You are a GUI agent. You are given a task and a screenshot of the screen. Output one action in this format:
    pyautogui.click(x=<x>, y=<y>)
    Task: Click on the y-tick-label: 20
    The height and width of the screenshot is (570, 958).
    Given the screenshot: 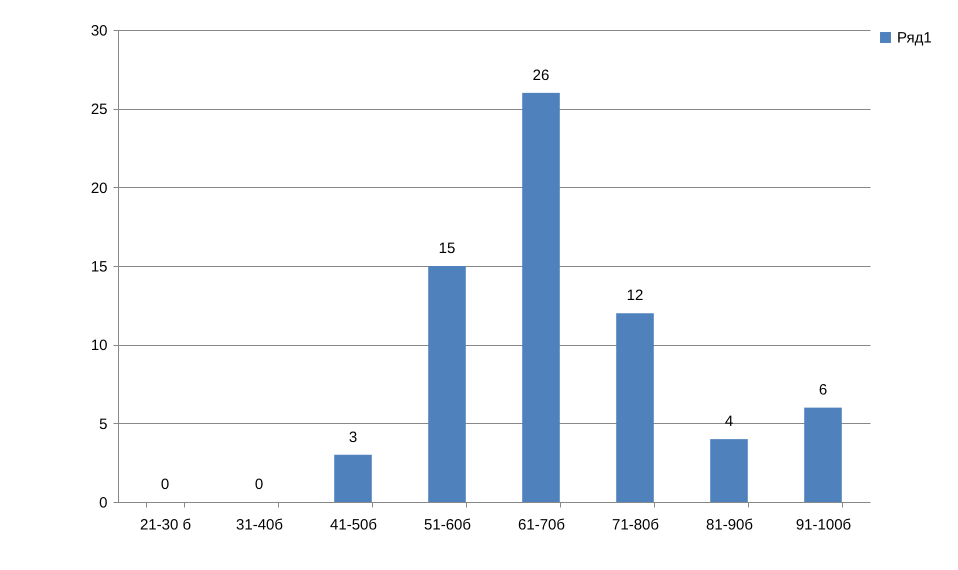 What is the action you would take?
    pyautogui.click(x=99, y=188)
    